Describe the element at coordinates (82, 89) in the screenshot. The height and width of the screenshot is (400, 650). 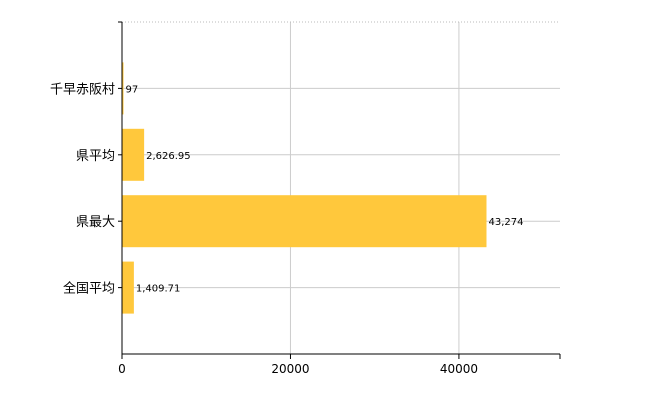
I see `category-label: 千早赤阪村` at that location.